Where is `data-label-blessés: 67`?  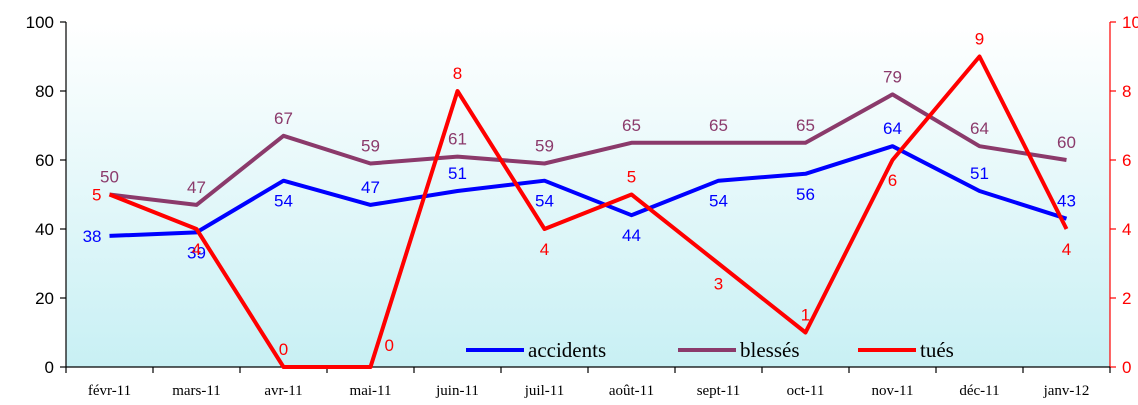 data-label-blessés: 67 is located at coordinates (283, 118).